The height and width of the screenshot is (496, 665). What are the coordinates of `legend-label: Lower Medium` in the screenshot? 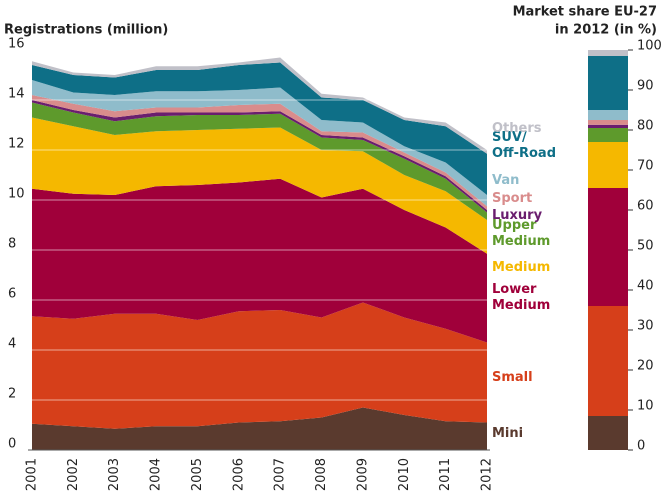 It's located at (521, 297).